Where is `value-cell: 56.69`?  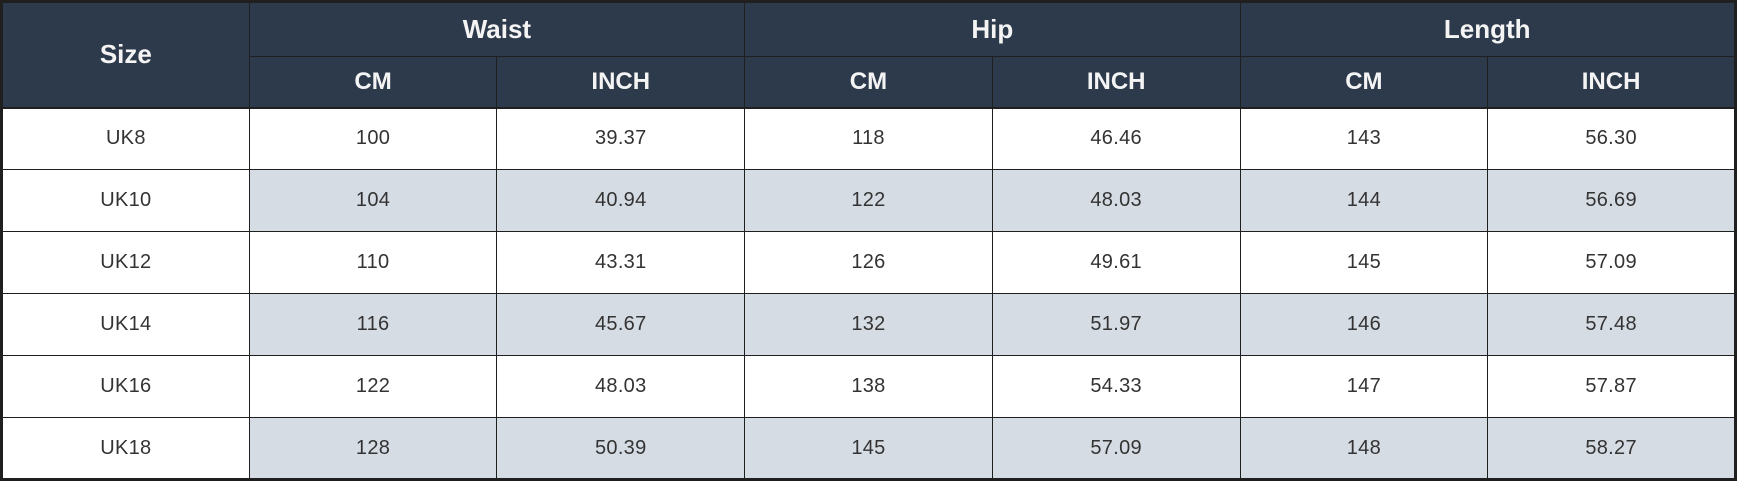 value-cell: 56.69 is located at coordinates (1611, 200).